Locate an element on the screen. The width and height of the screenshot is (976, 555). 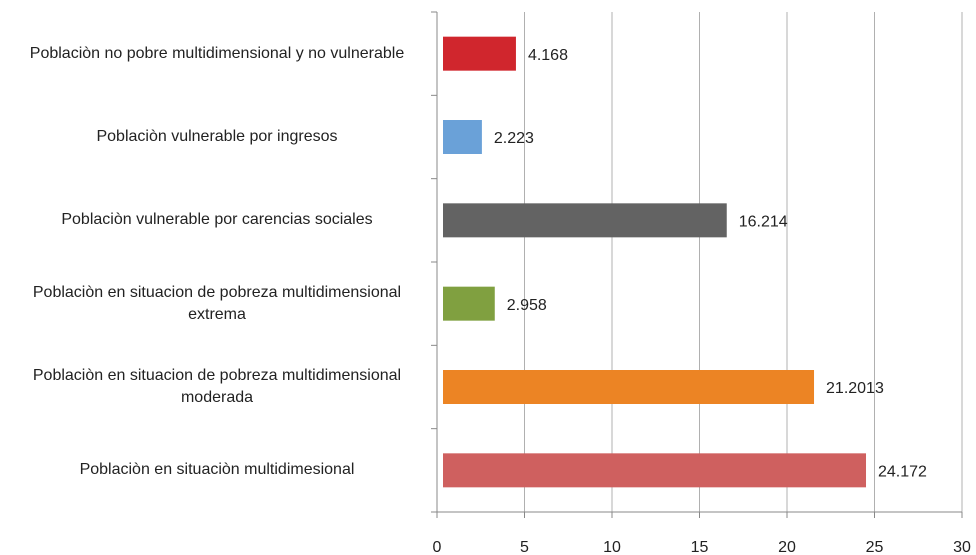
data-label: 2.223 is located at coordinates (514, 138).